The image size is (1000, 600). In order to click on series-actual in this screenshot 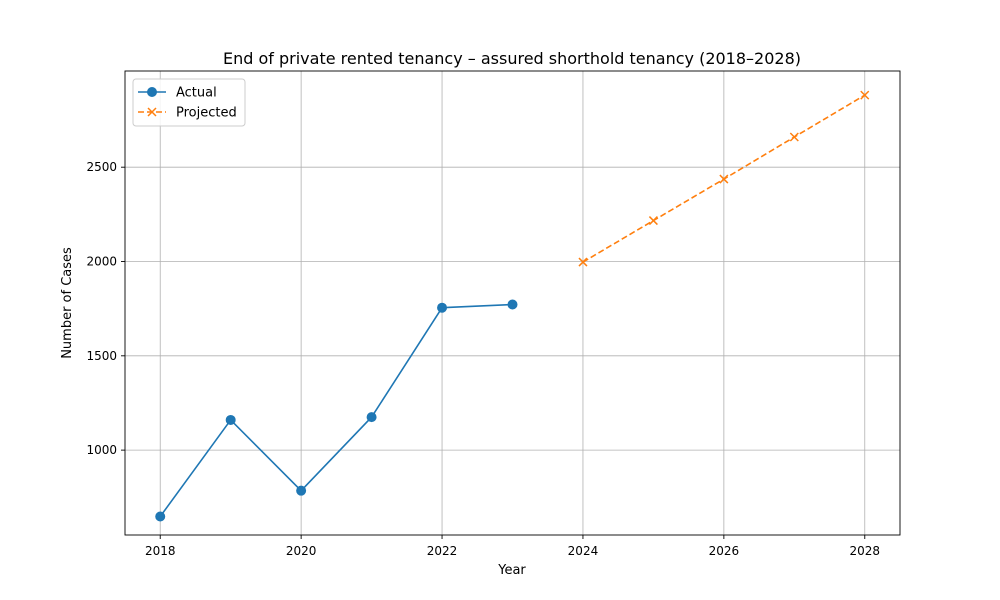, I will do `click(336, 410)`.